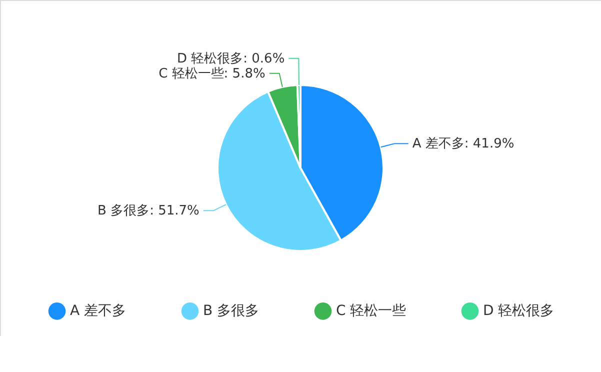 Image resolution: width=601 pixels, height=372 pixels. Describe the element at coordinates (98, 311) in the screenshot. I see `legend-label: A 差不多` at that location.